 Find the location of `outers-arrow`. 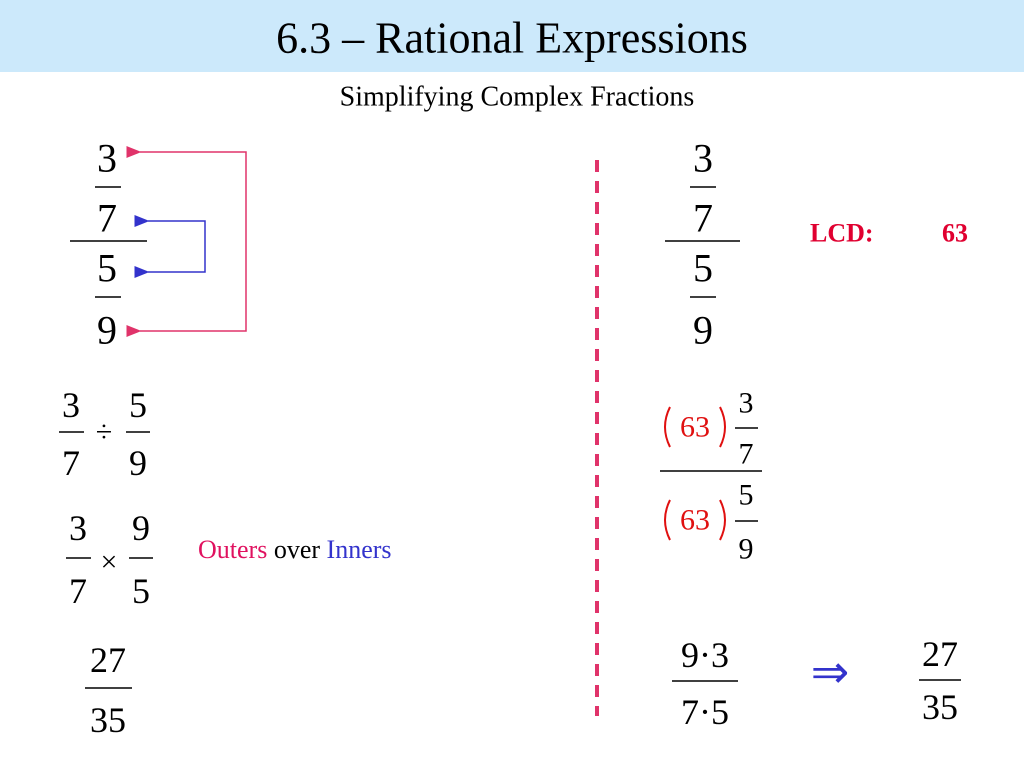

outers-arrow is located at coordinates (186, 241).